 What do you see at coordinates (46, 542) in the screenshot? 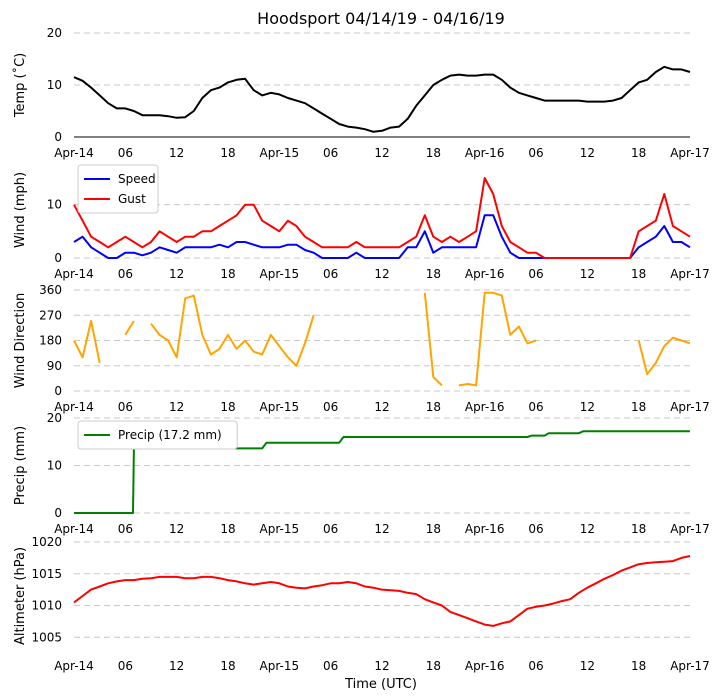
I see `y-tick-label: 1020` at bounding box center [46, 542].